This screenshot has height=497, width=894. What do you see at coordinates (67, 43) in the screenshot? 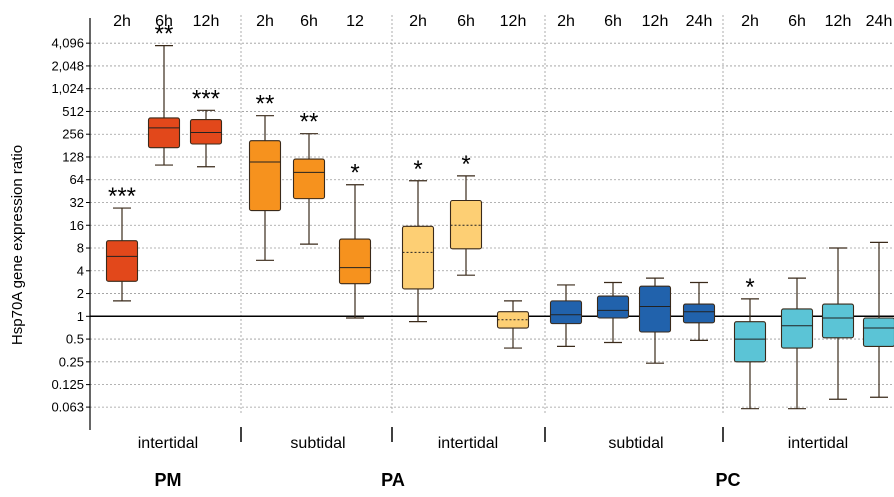
I see `y-tick-label: 4,096` at bounding box center [67, 43].